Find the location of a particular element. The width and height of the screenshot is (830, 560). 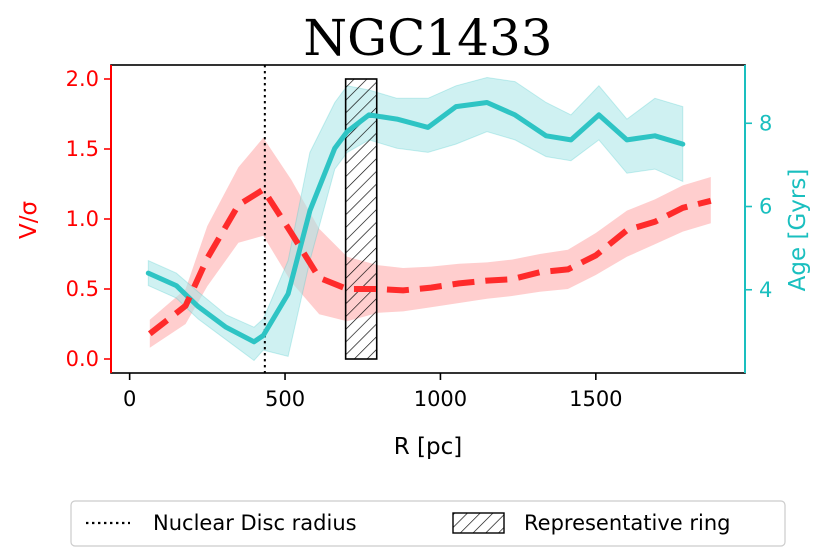

legend: Nuclear Disc radius Representative ring is located at coordinates (428, 523).